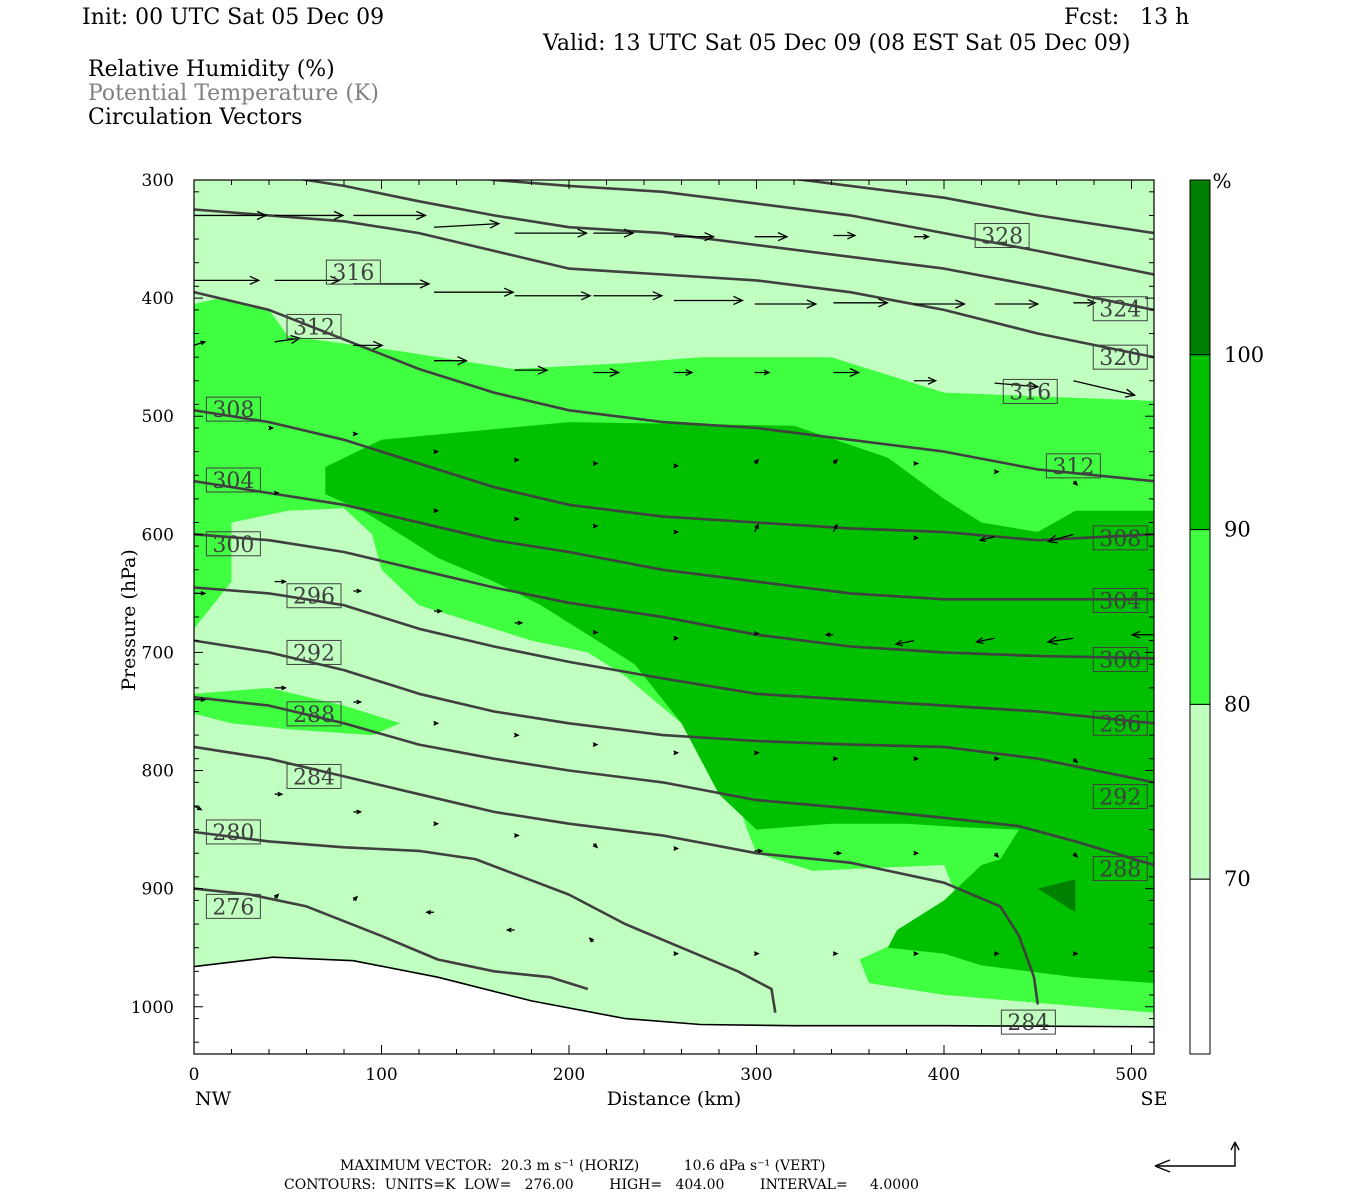  What do you see at coordinates (158, 417) in the screenshot?
I see `y-tick-label: 500` at bounding box center [158, 417].